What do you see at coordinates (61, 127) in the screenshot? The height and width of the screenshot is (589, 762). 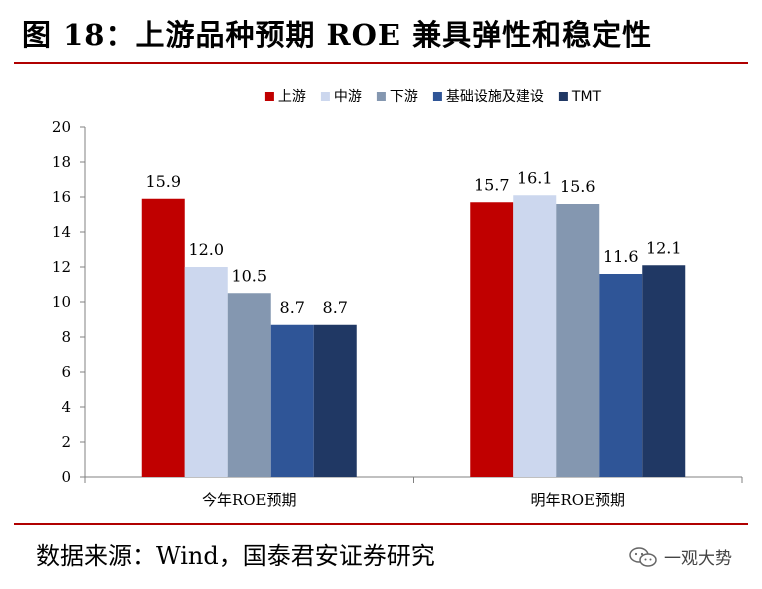 I see `y-tick-label: 20` at bounding box center [61, 127].